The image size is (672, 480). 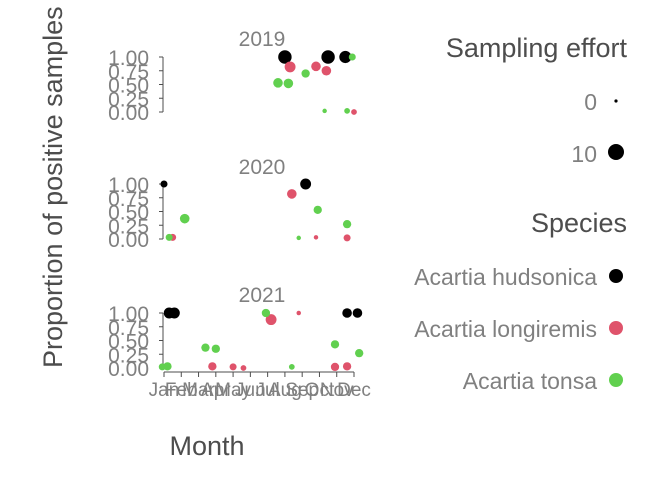 What do you see at coordinates (181, 390) in the screenshot?
I see `x-tick-label: Feb` at bounding box center [181, 390].